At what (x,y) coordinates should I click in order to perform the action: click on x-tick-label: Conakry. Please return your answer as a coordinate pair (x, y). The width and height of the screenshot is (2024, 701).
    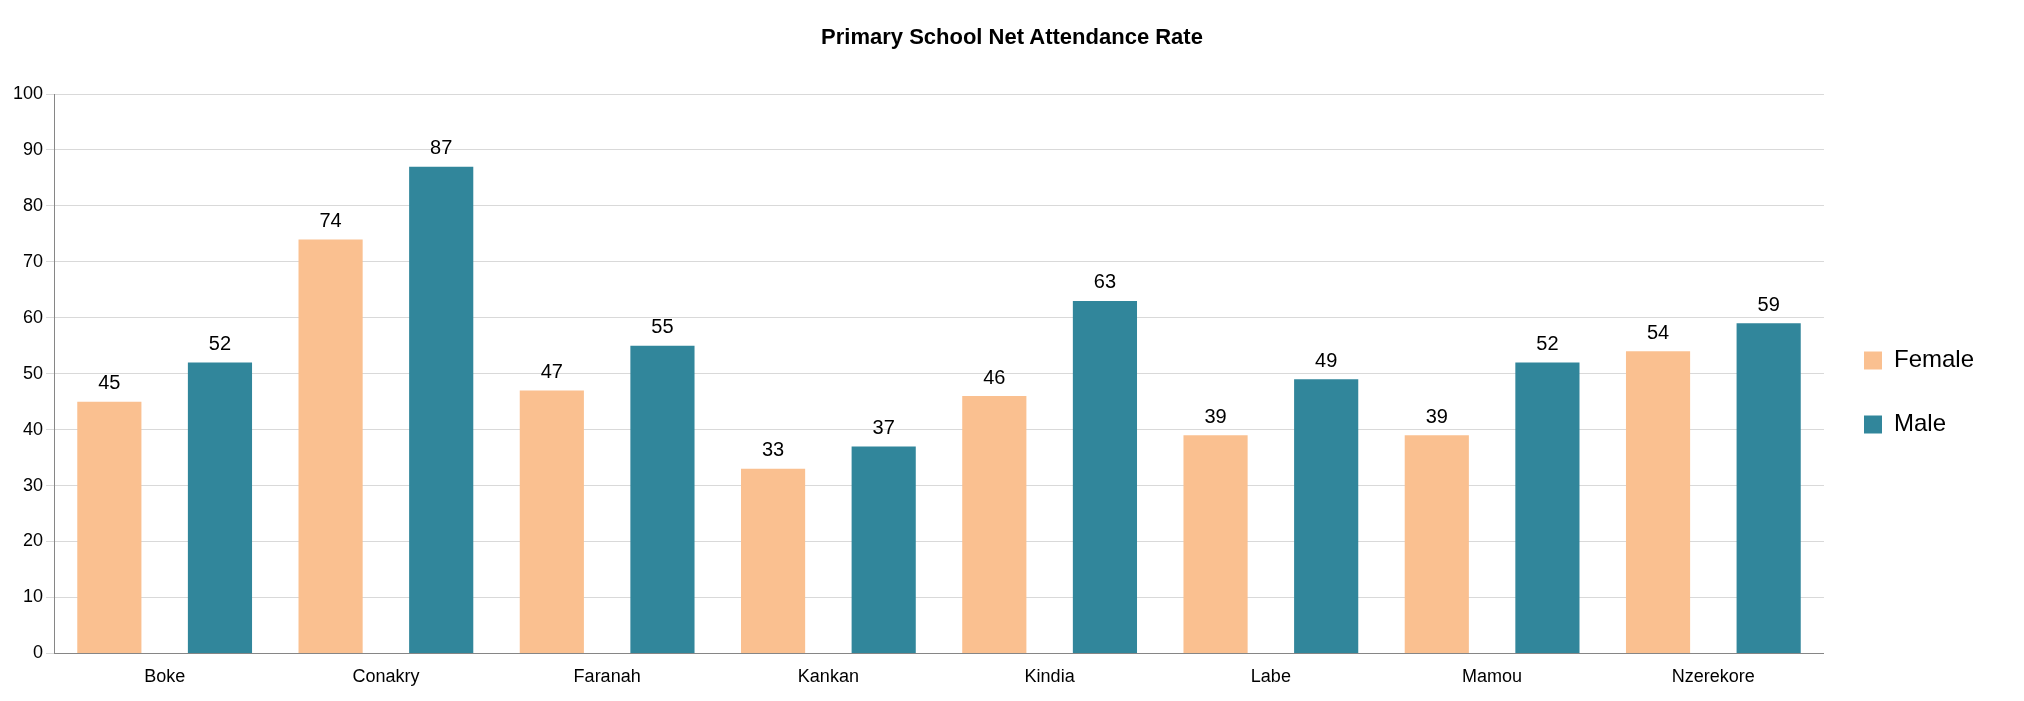
    Looking at the image, I should click on (386, 676).